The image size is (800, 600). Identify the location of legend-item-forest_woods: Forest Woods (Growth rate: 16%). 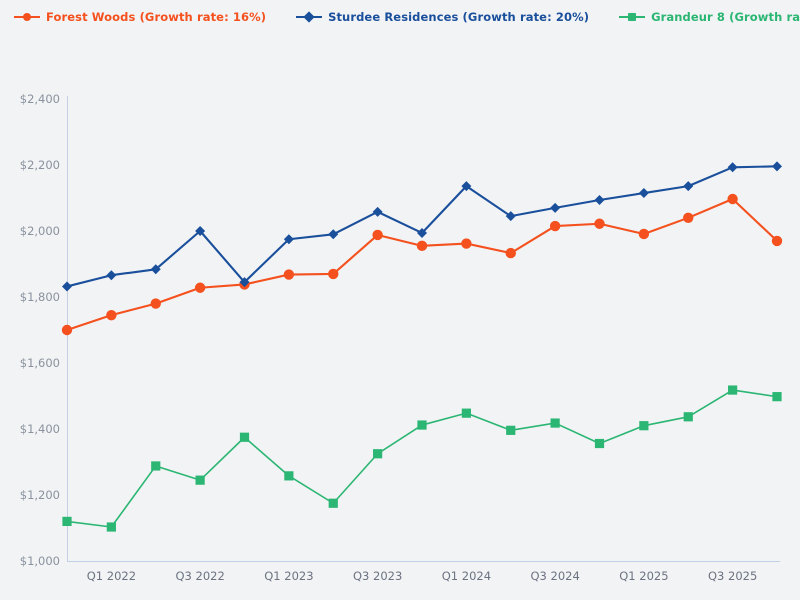
(140, 17).